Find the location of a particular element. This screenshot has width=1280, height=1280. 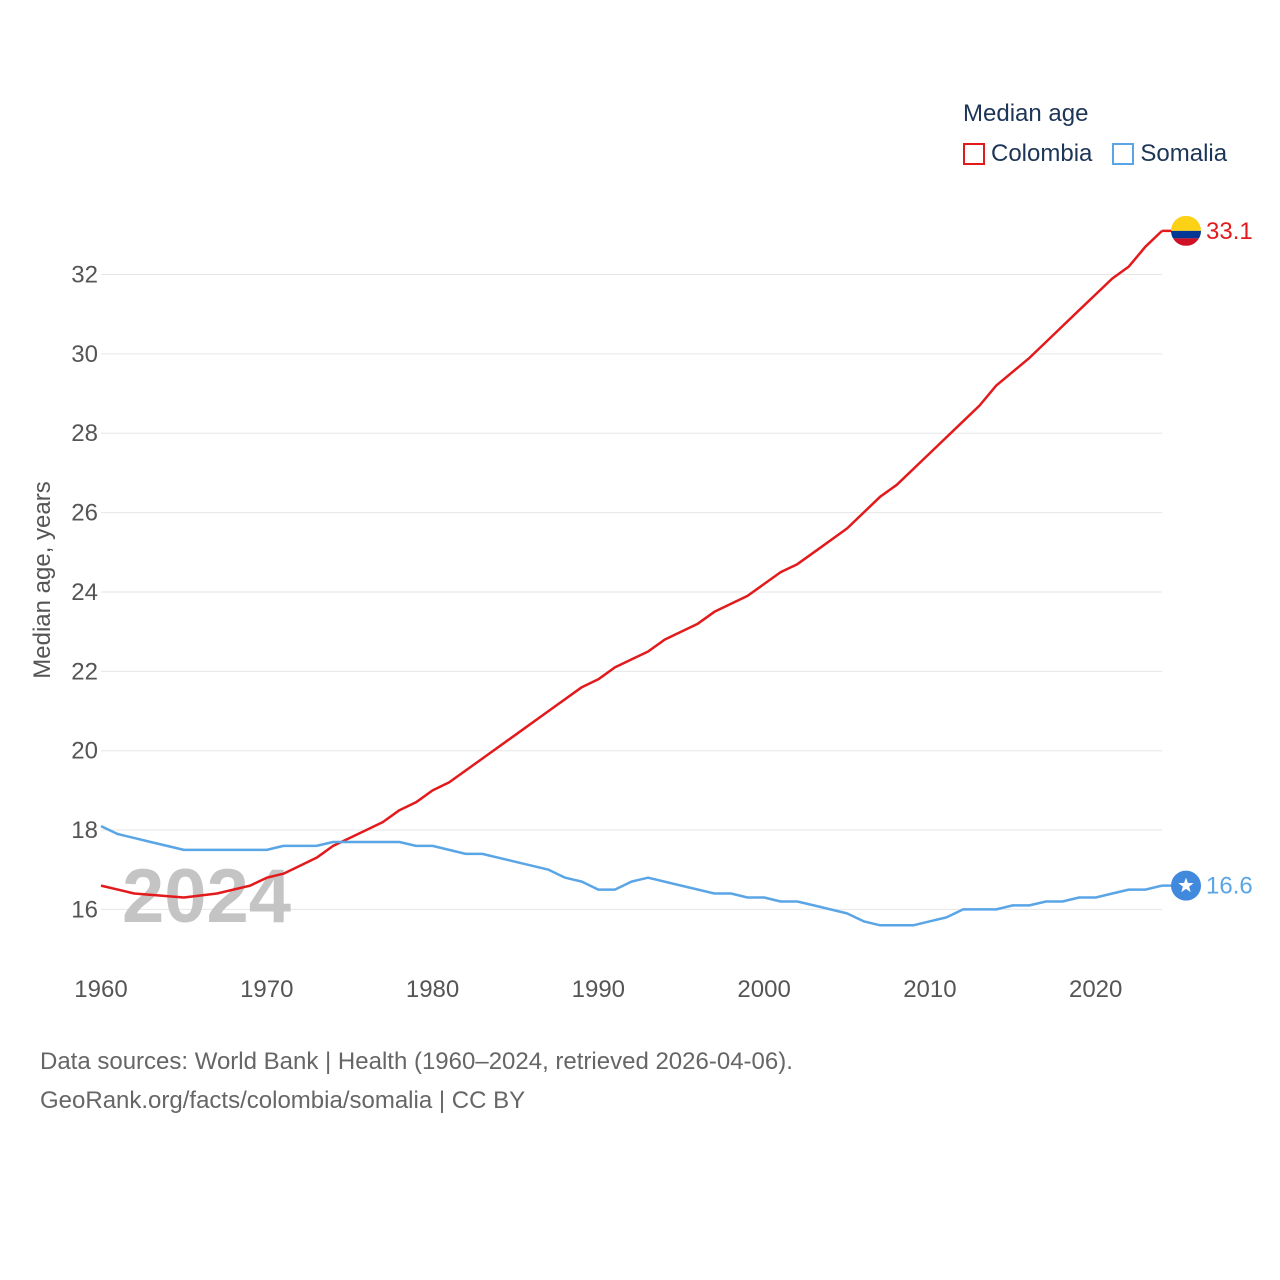

legend-swatch-colombia is located at coordinates (974, 154).